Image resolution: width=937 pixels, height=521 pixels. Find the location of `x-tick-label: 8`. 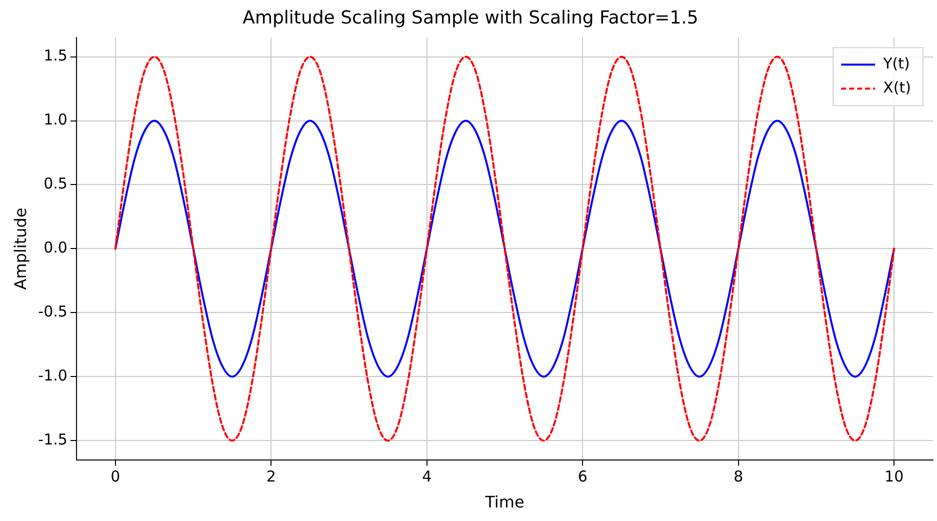

x-tick-label: 8 is located at coordinates (739, 477).